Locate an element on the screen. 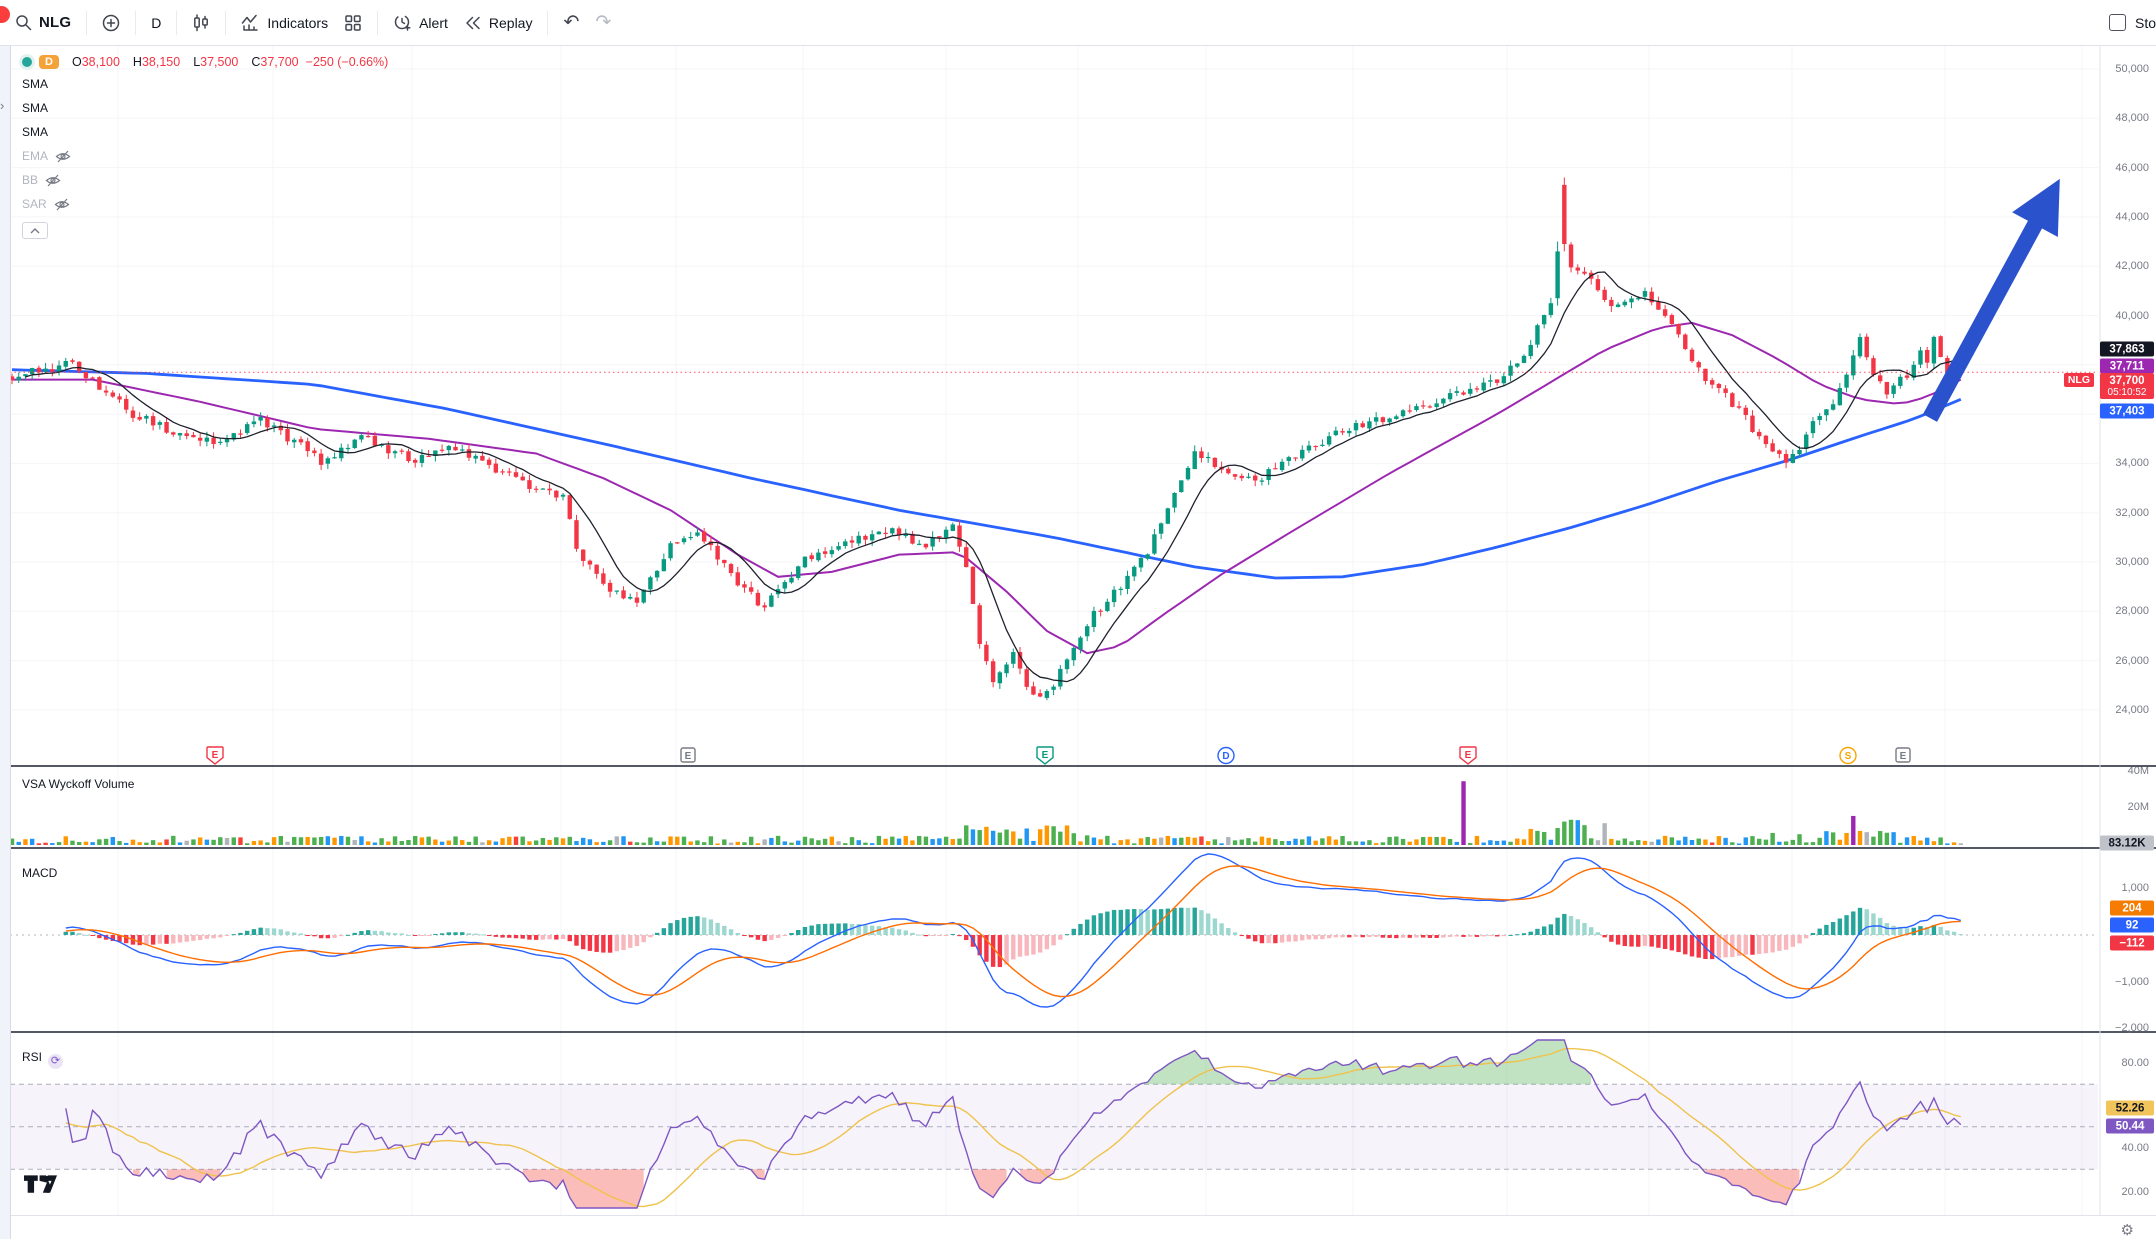 This screenshot has height=1240, width=2156. price-tick: 24,000 is located at coordinates (2132, 709).